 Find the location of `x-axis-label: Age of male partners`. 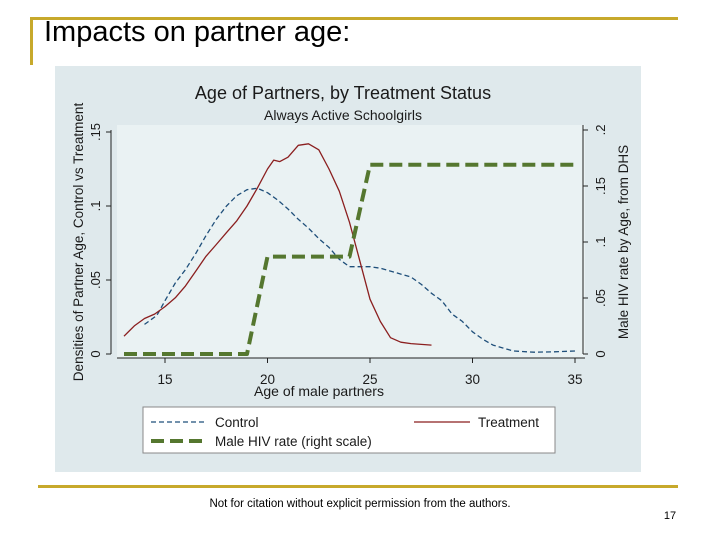

x-axis-label: Age of male partners is located at coordinates (319, 391).